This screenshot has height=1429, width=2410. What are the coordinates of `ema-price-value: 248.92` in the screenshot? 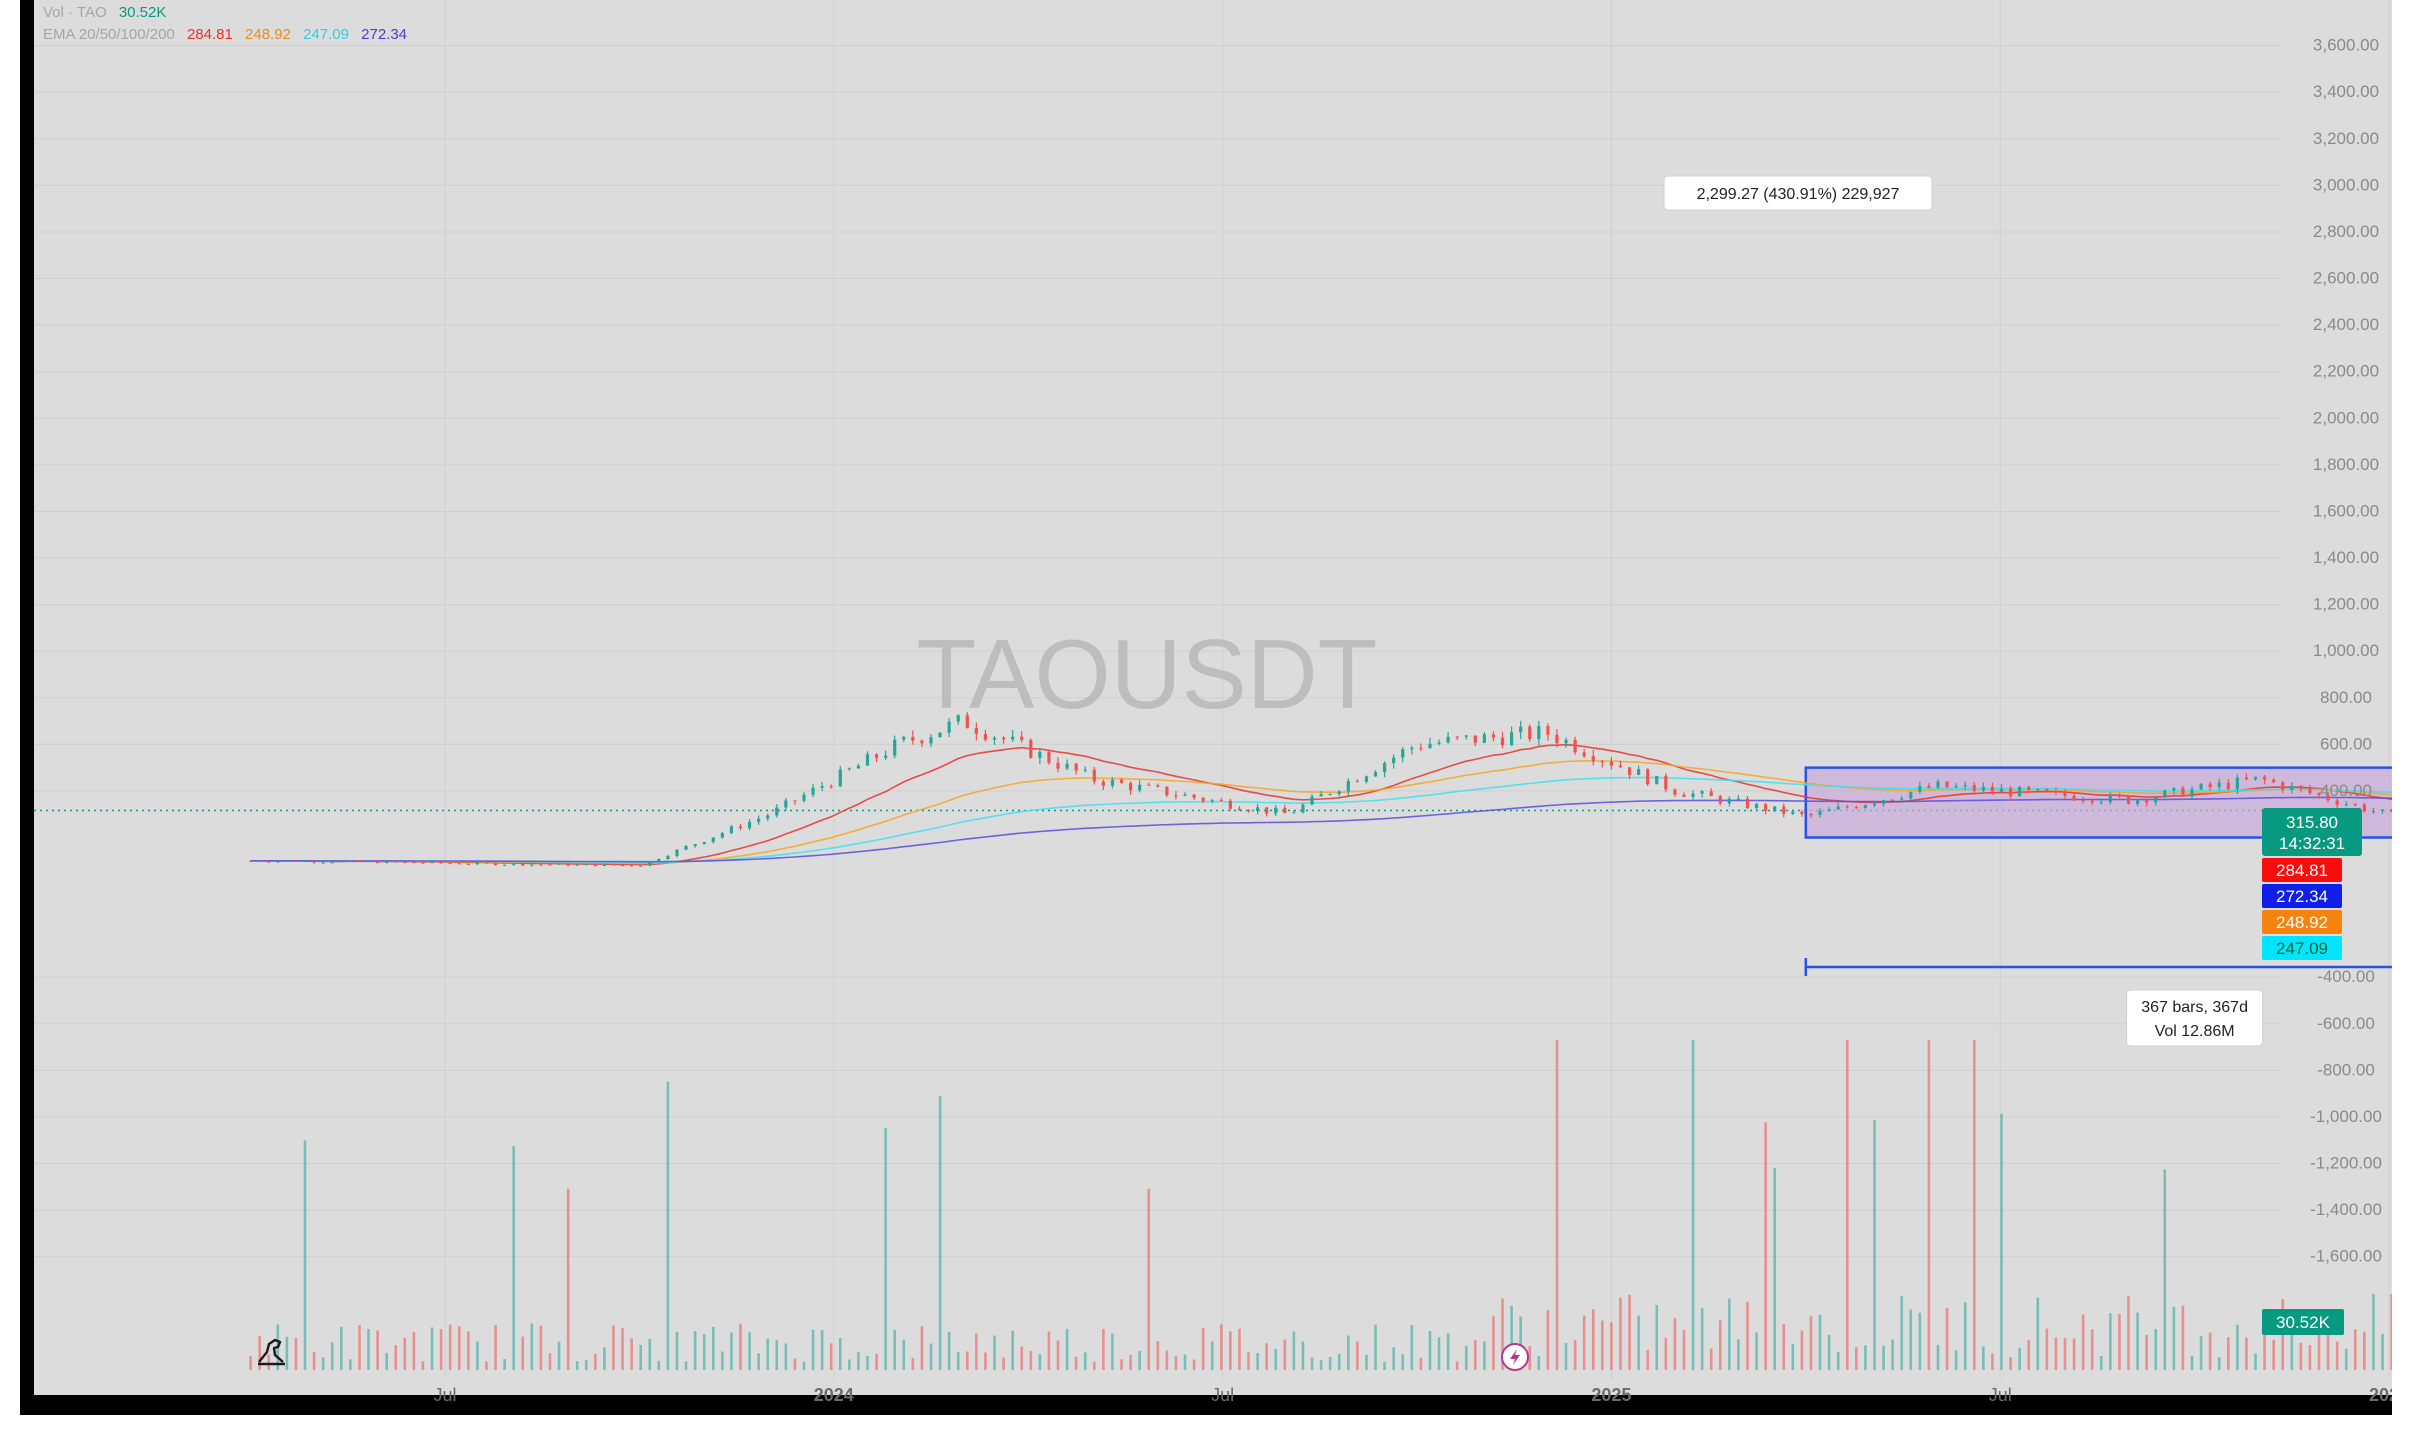 It's located at (2302, 922).